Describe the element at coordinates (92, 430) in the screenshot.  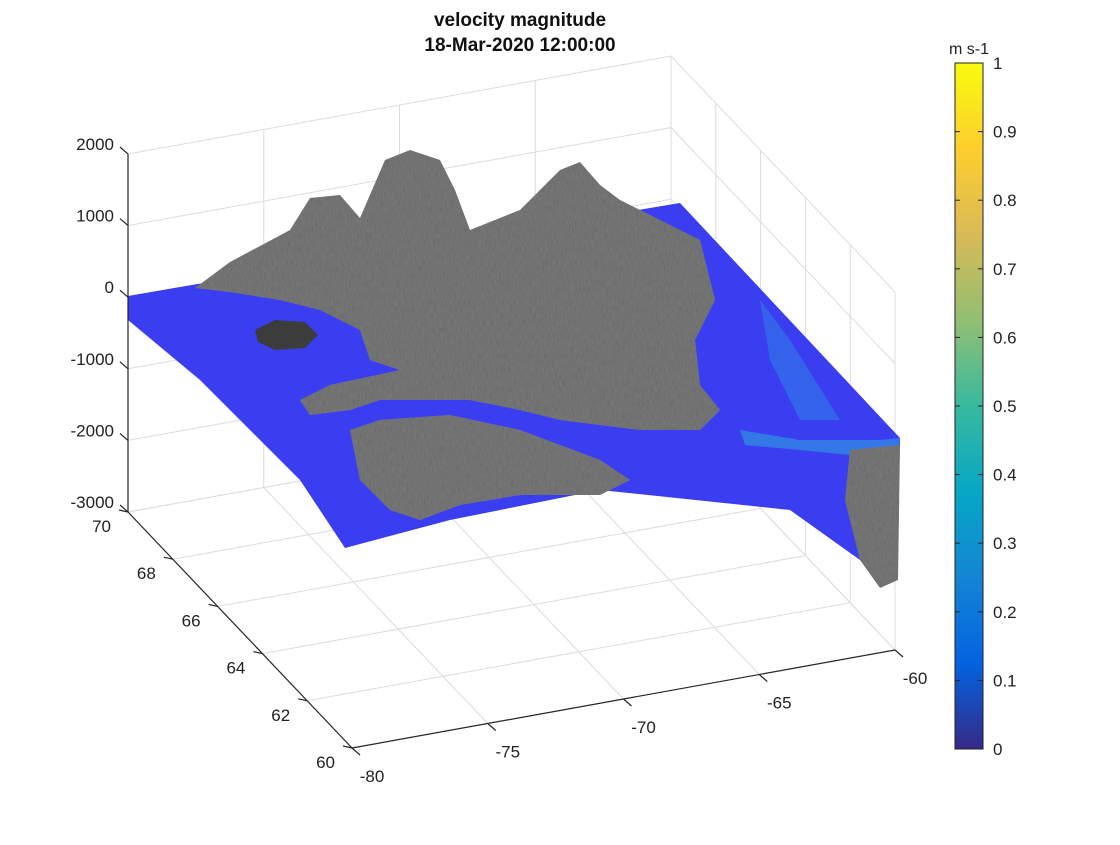
I see `z-tick-label: -2000` at that location.